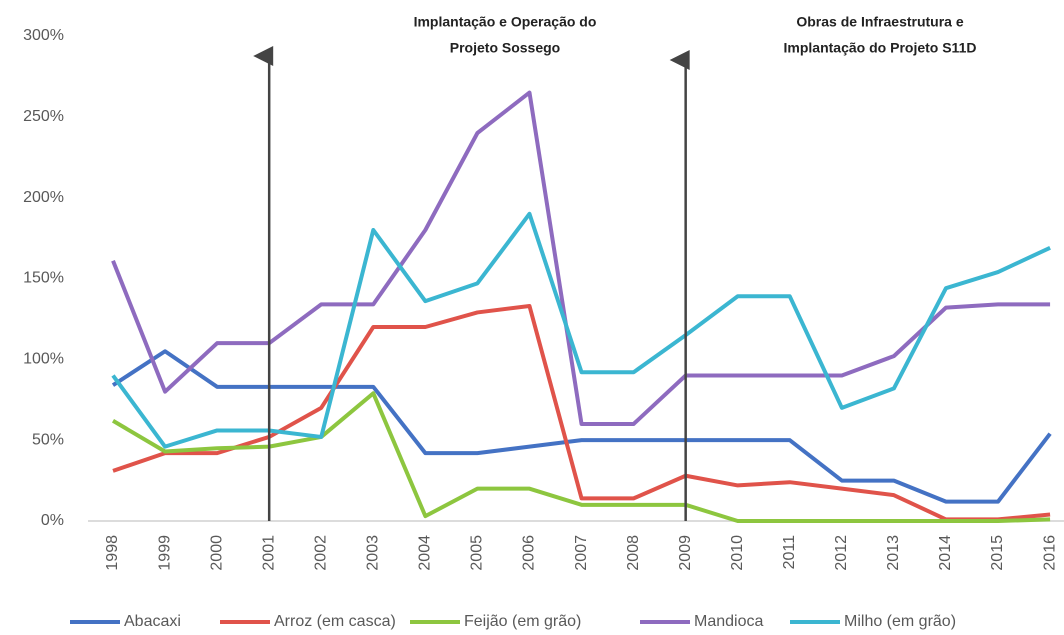 This screenshot has width=1064, height=635. I want to click on x-tick-label: 2000, so click(216, 553).